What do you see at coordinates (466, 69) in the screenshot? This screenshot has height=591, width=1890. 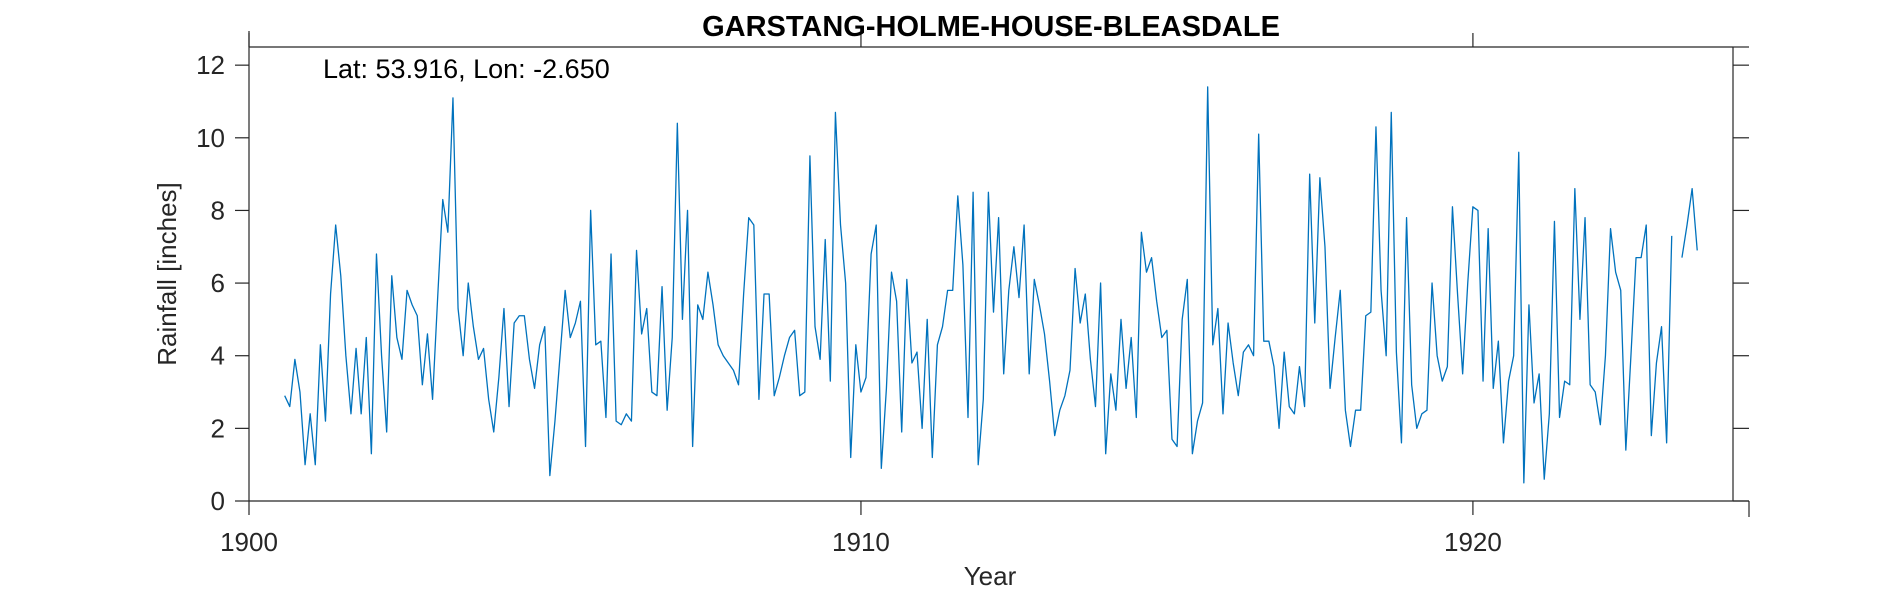 I see `location-annotation: Lat: 53.916, Lon: -2.650` at bounding box center [466, 69].